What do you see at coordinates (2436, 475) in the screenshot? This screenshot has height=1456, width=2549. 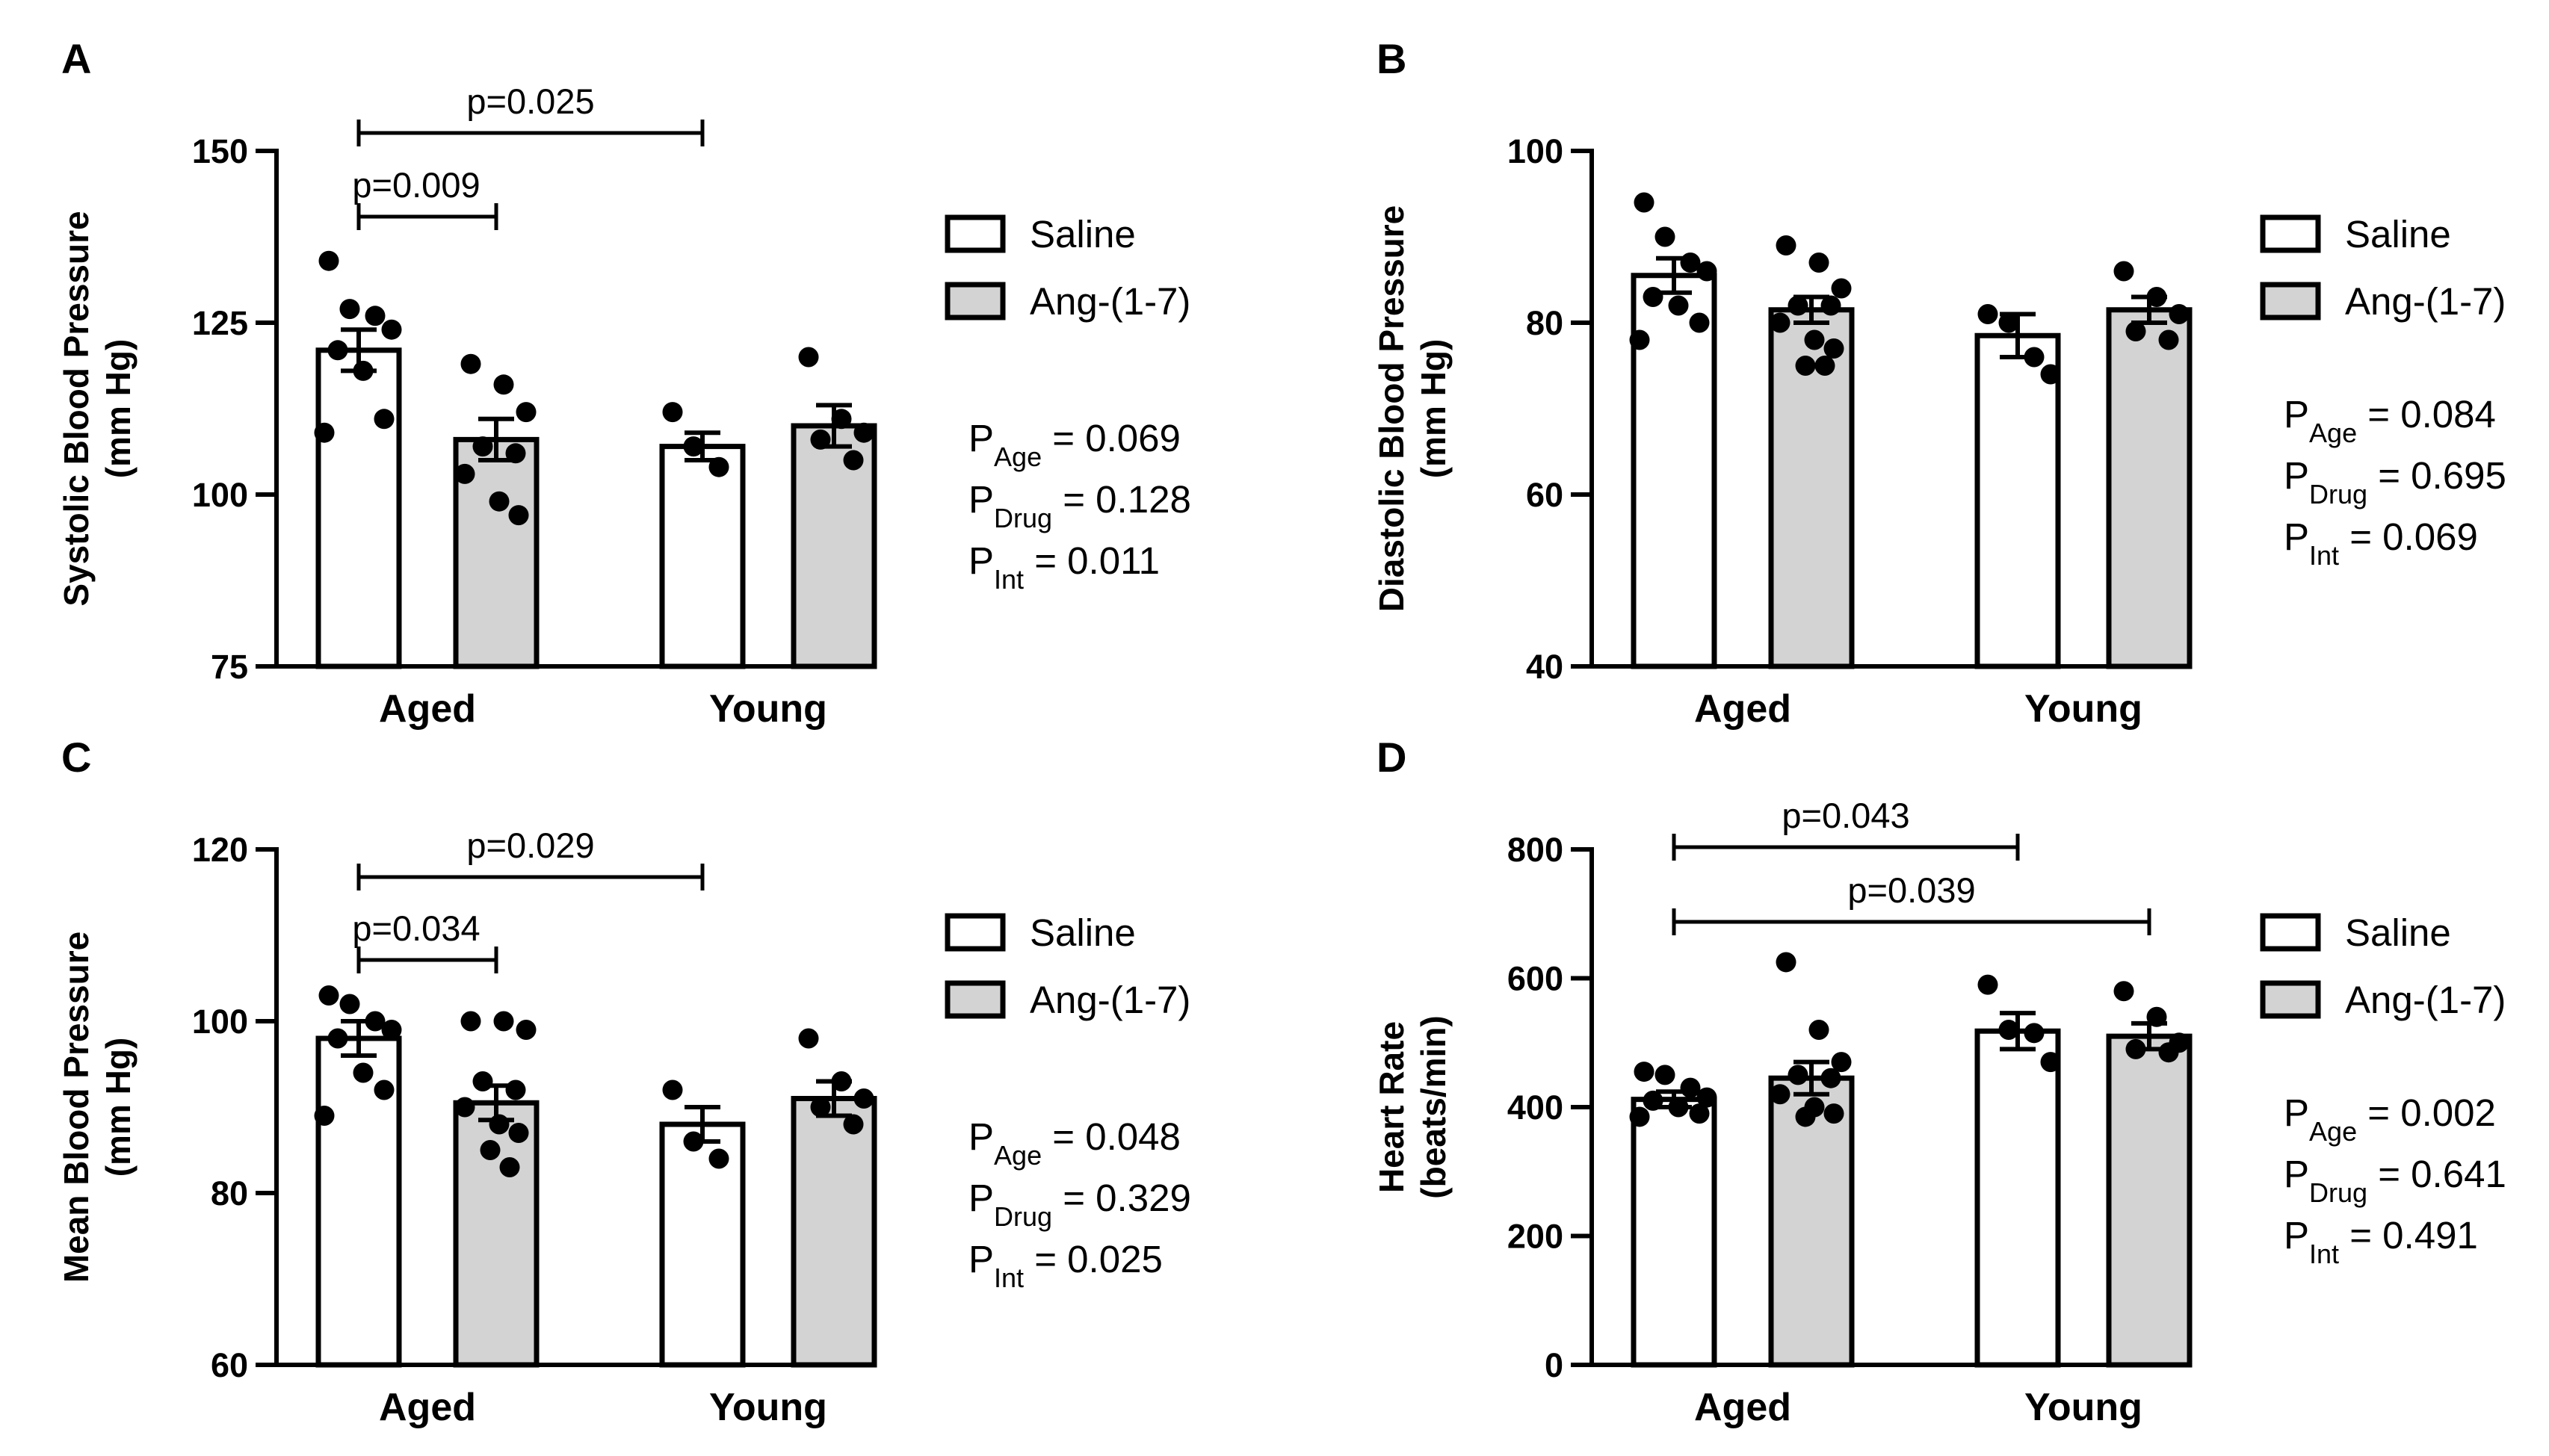 I see `anova-stat-value: = 0.695` at bounding box center [2436, 475].